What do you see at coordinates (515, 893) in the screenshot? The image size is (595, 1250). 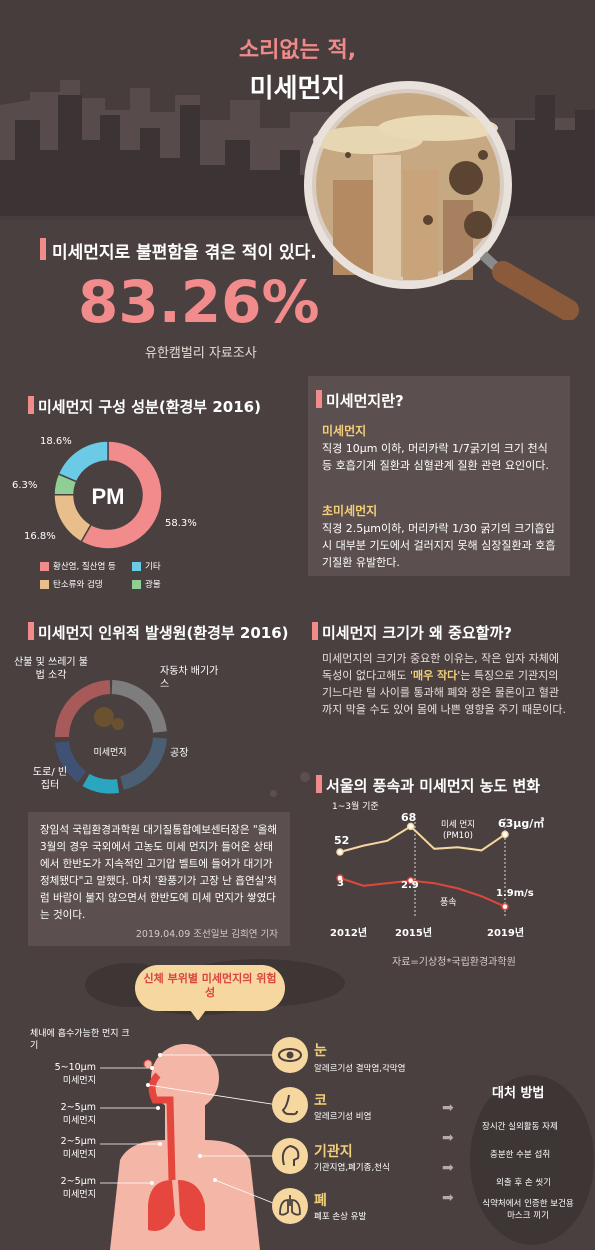 I see `wind-label-2019: 1.9m/s` at bounding box center [515, 893].